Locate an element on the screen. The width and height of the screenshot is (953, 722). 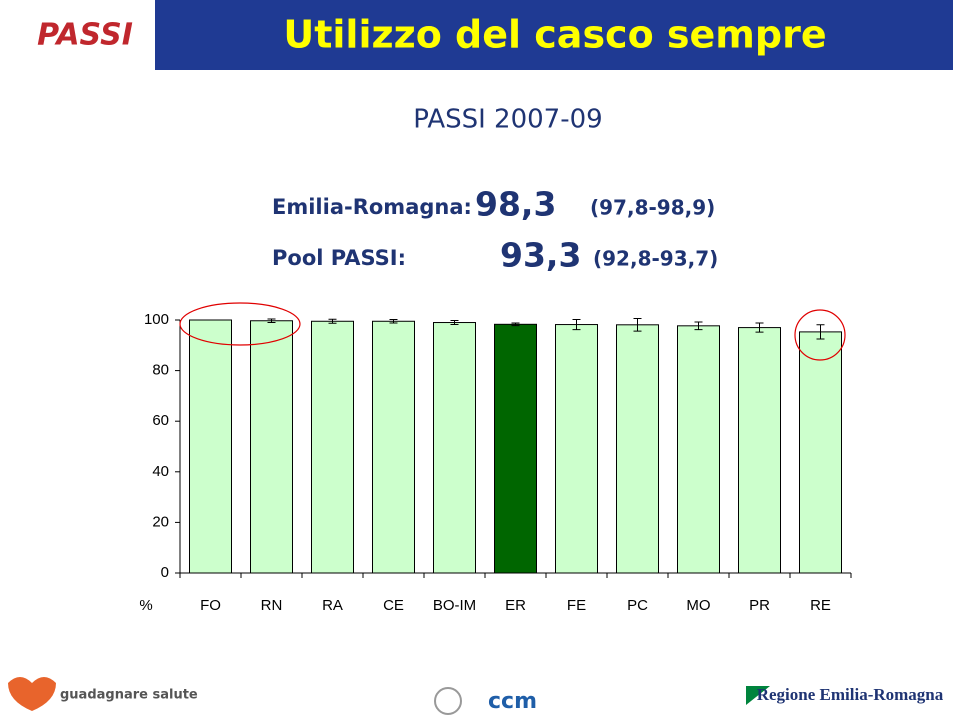
x-tick-label: BO-IM is located at coordinates (454, 605).